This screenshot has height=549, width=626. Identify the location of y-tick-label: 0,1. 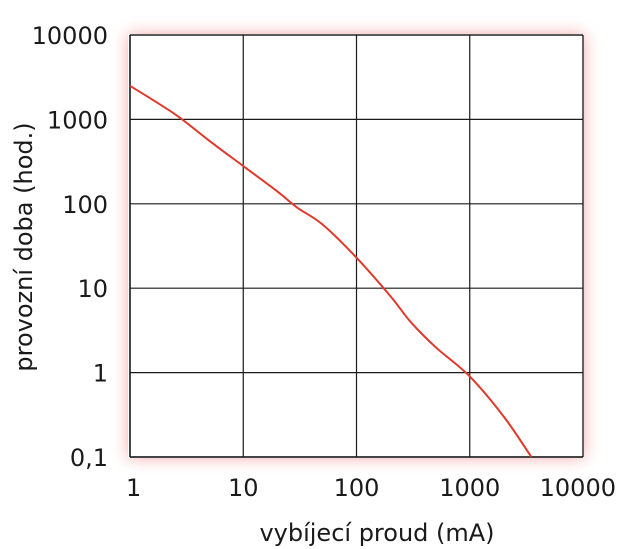
(89, 458).